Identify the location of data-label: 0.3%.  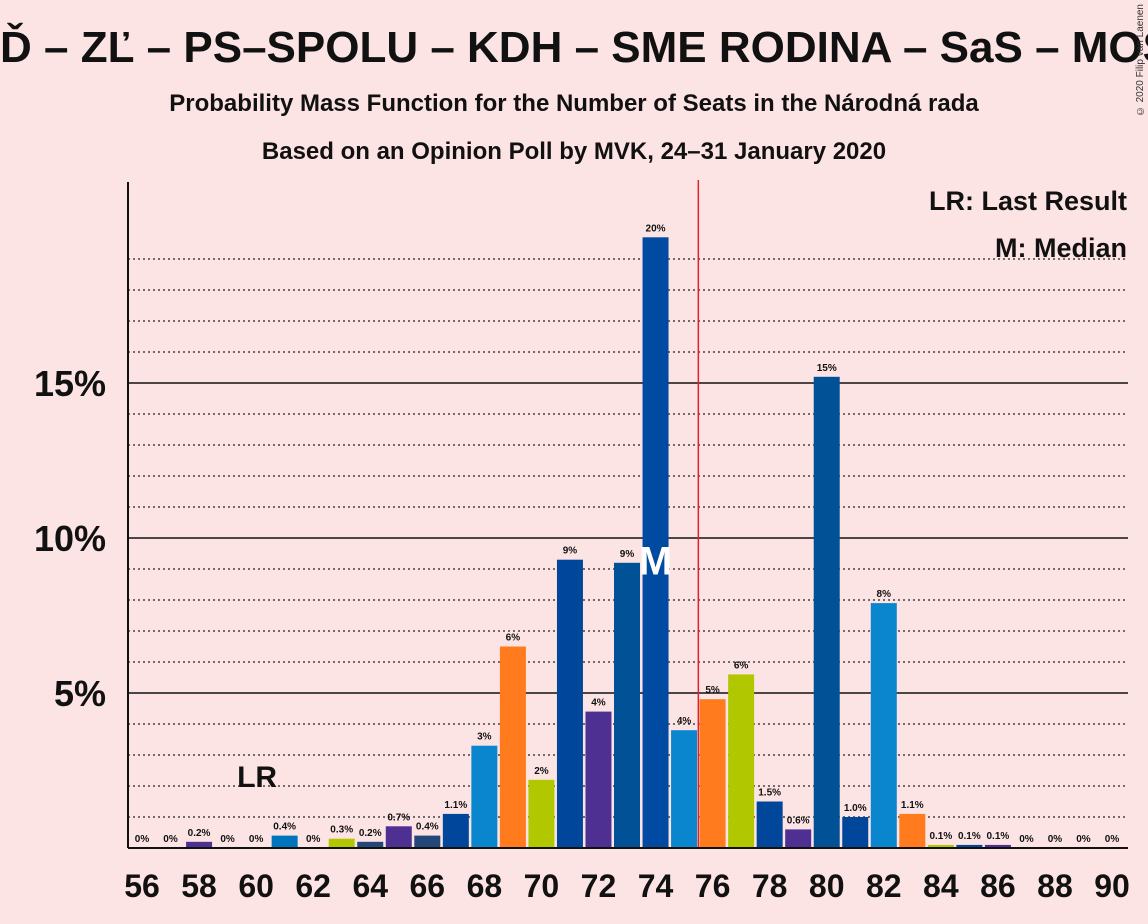
(341, 830).